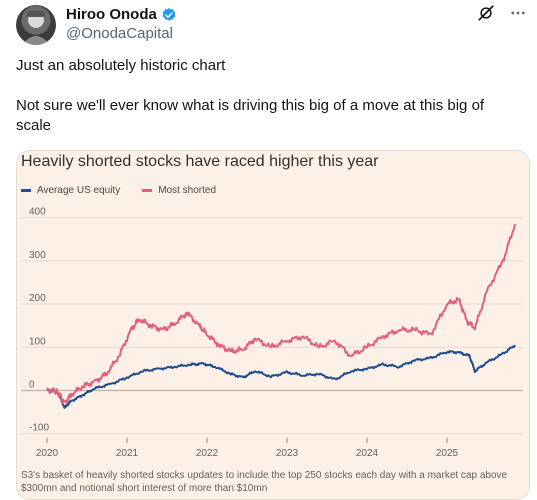 The image size is (537, 500). Describe the element at coordinates (486, 13) in the screenshot. I see `grok-icon` at that location.